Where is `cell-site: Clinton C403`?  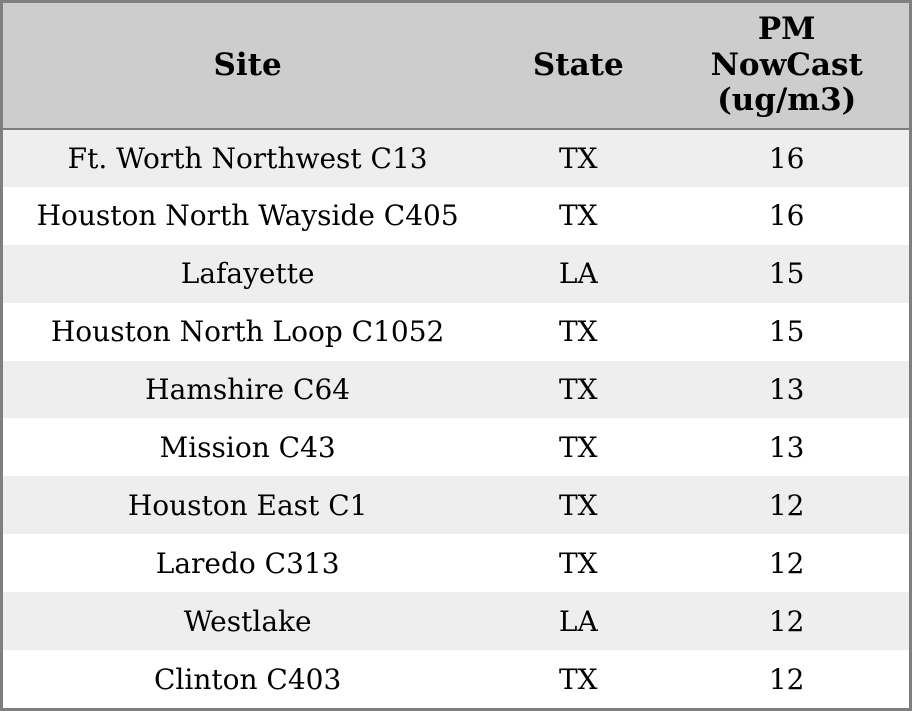
cell-site: Clinton C403 is located at coordinates (247, 679).